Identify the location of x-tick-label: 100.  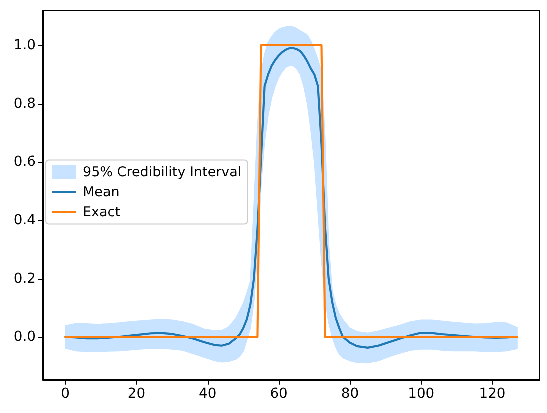
(421, 394).